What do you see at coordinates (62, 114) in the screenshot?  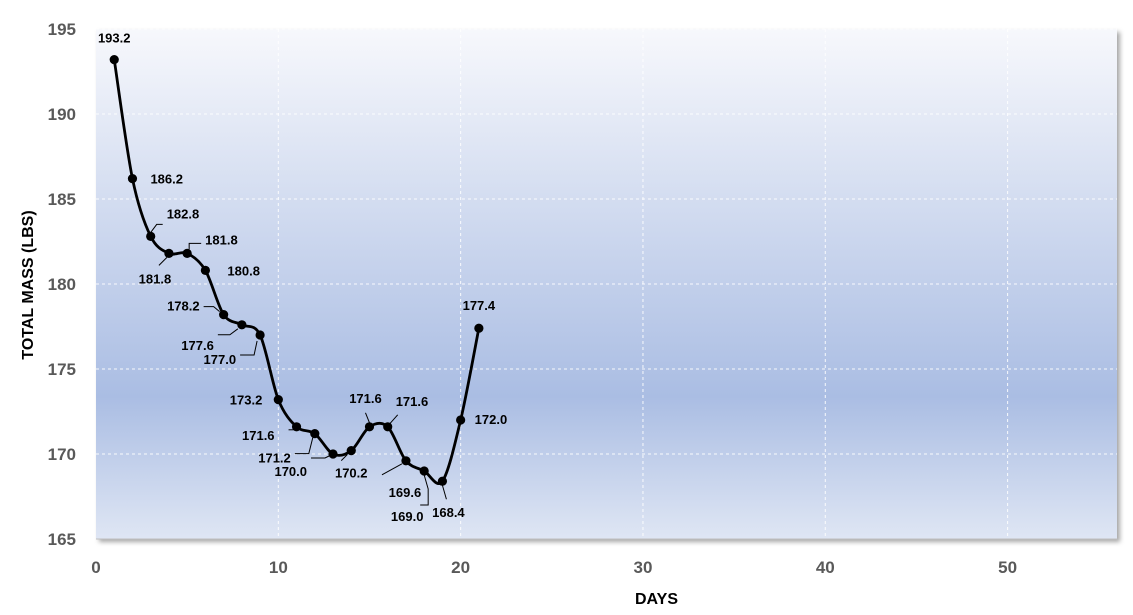 I see `y-tick-label: 190` at bounding box center [62, 114].